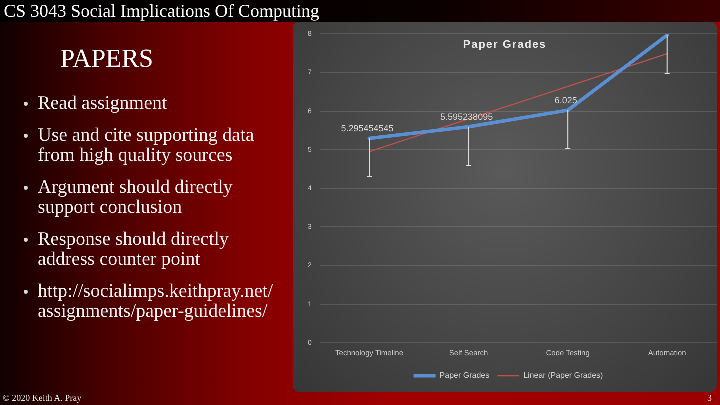 This screenshot has height=405, width=720. Describe the element at coordinates (566, 100) in the screenshot. I see `data-label: 6.025` at that location.